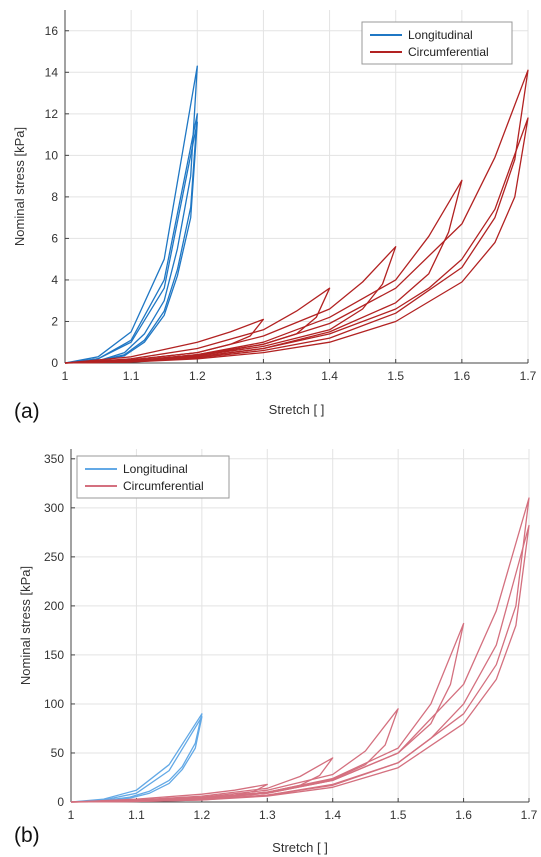 The width and height of the screenshot is (541, 857). I want to click on y-tick-label: 2, so click(54, 321).